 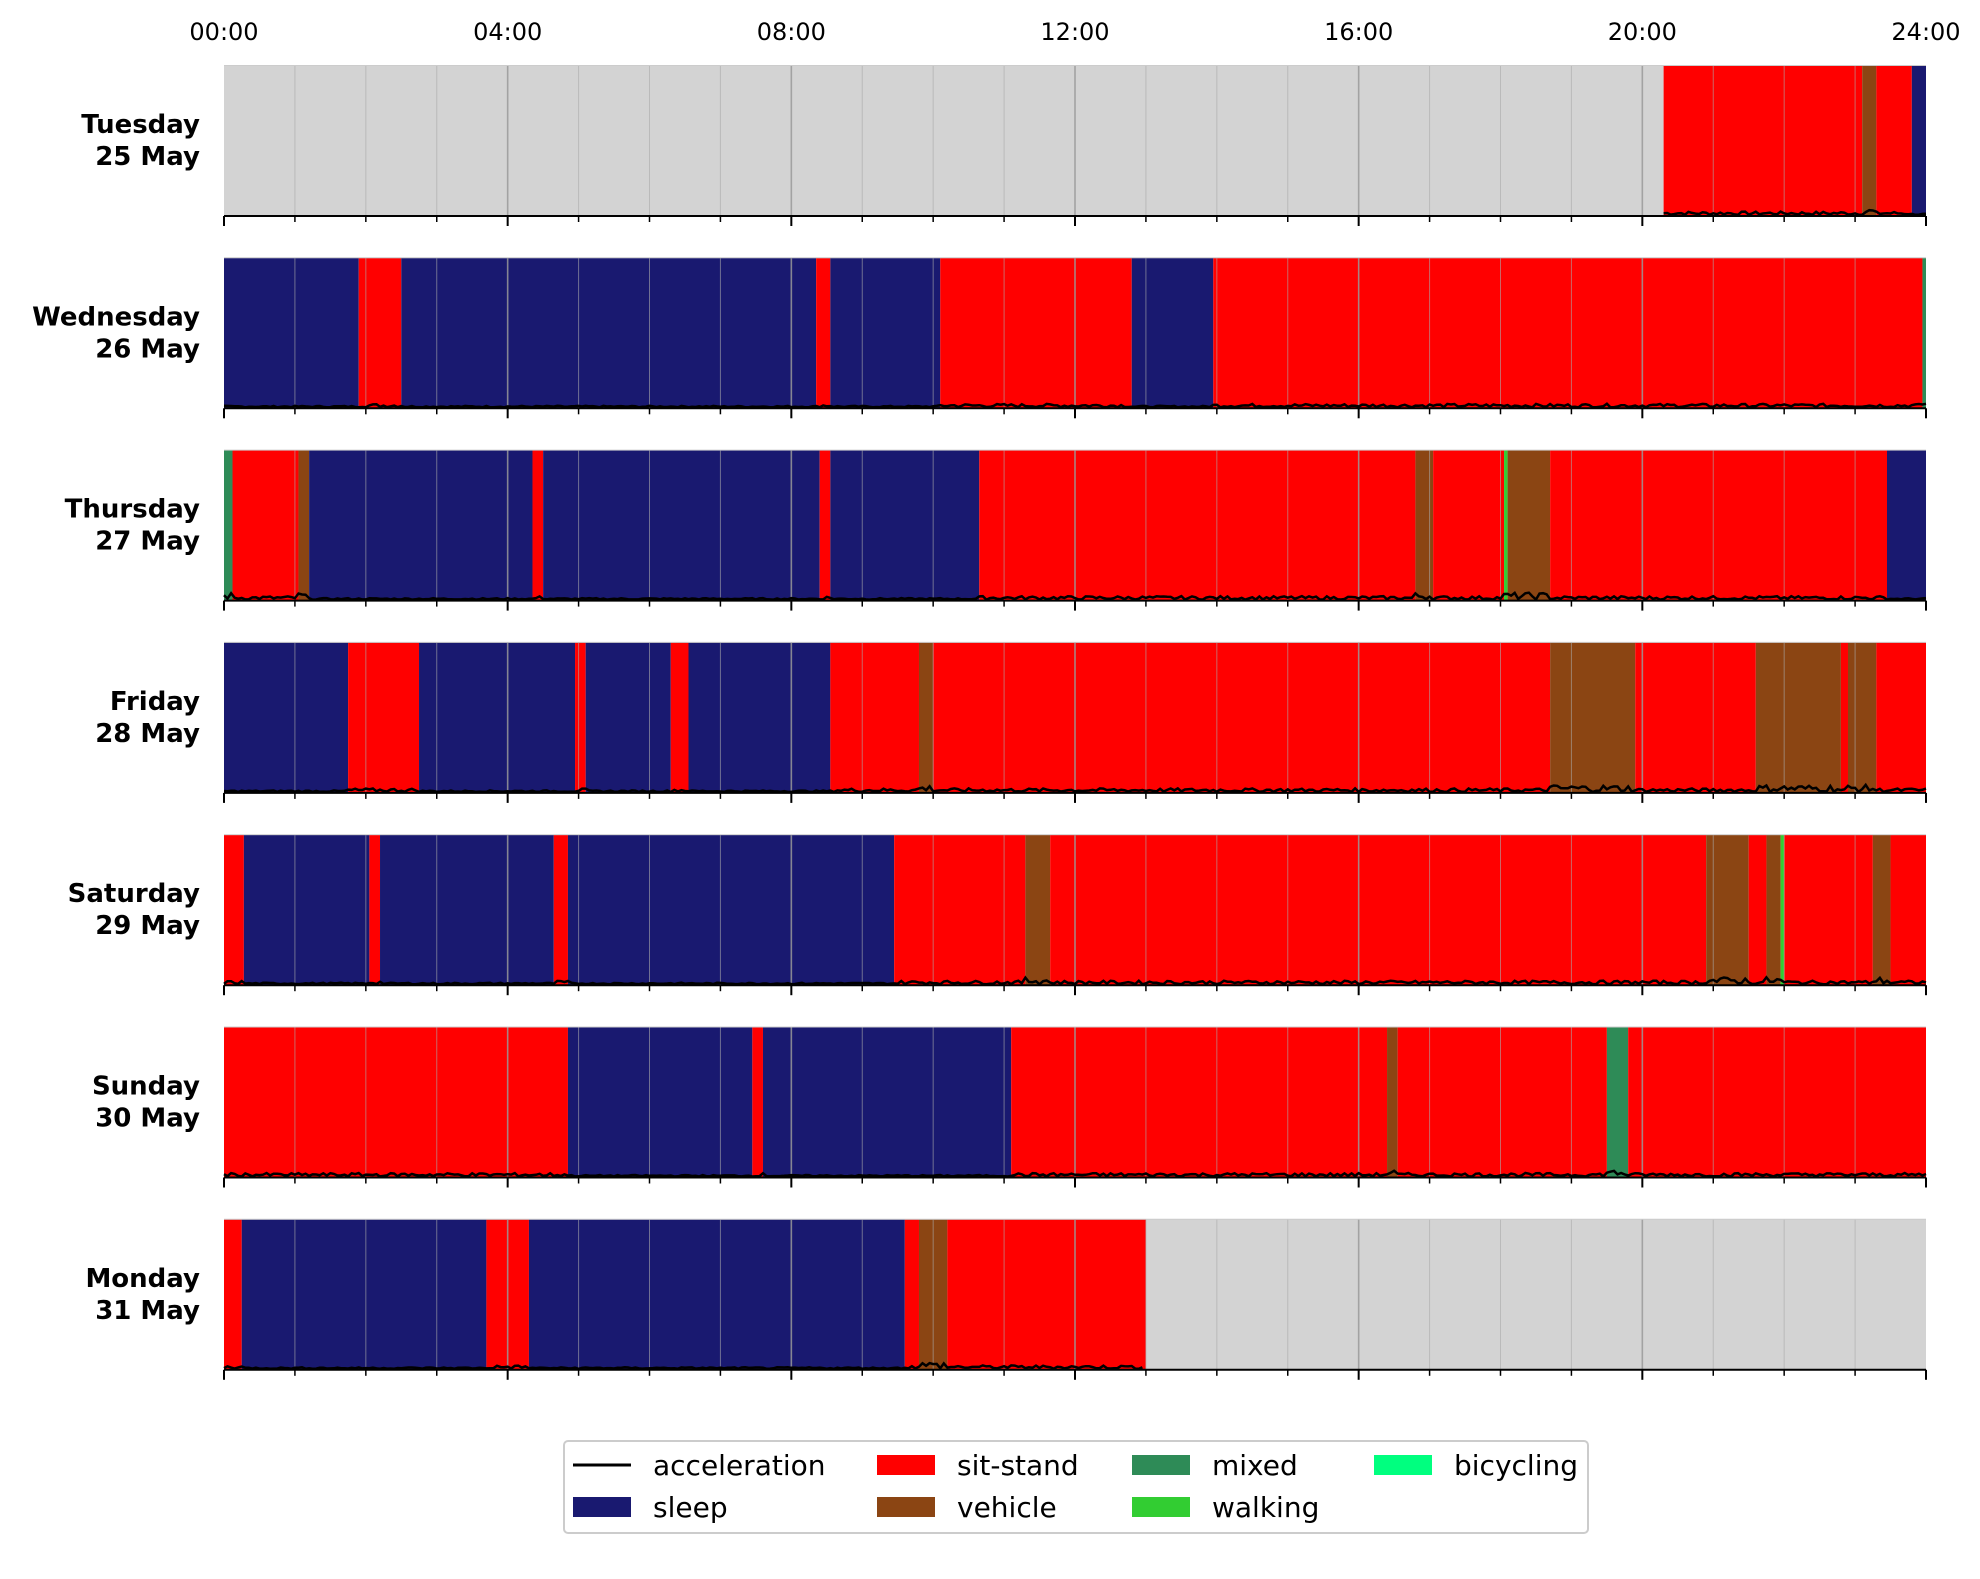 I want to click on day-label: Sunday 30 May, so click(x=146, y=1103).